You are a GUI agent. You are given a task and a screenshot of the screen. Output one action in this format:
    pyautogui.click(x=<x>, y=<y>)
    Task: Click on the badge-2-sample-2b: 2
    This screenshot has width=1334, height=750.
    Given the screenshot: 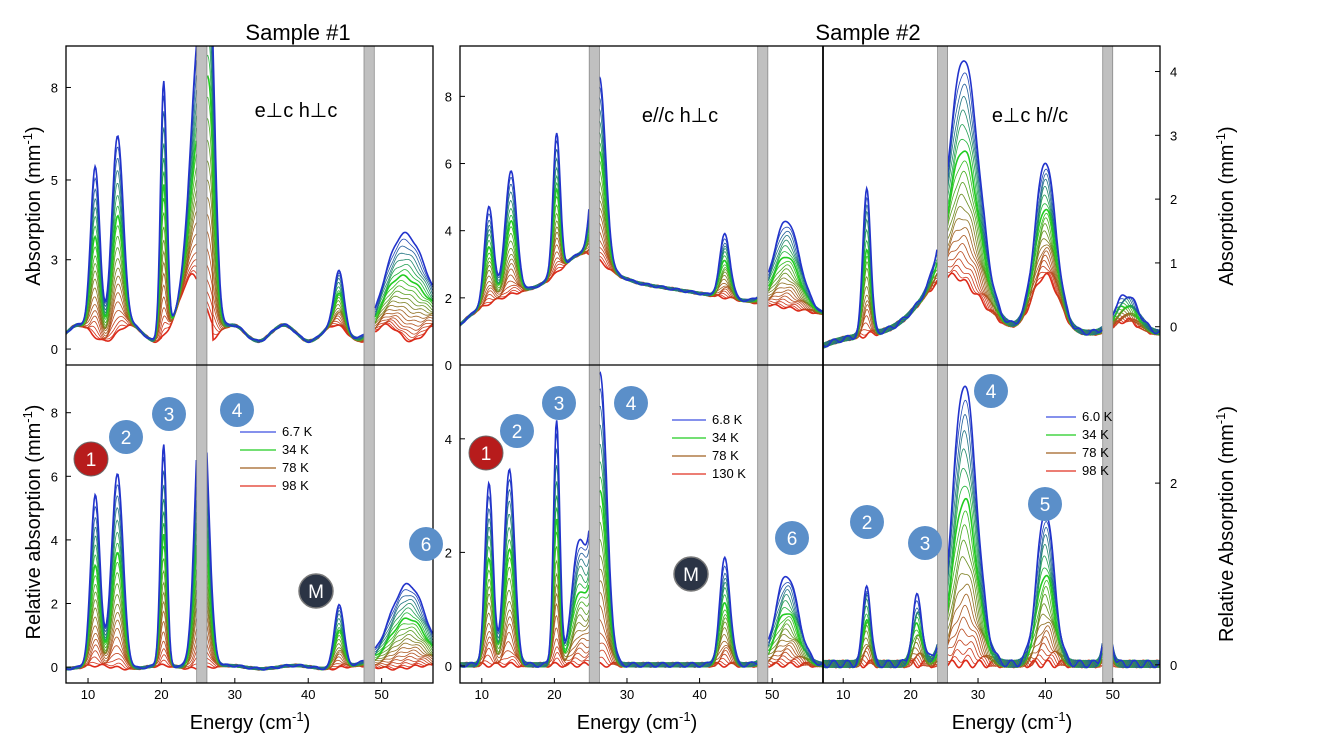 What is the action you would take?
    pyautogui.click(x=867, y=522)
    